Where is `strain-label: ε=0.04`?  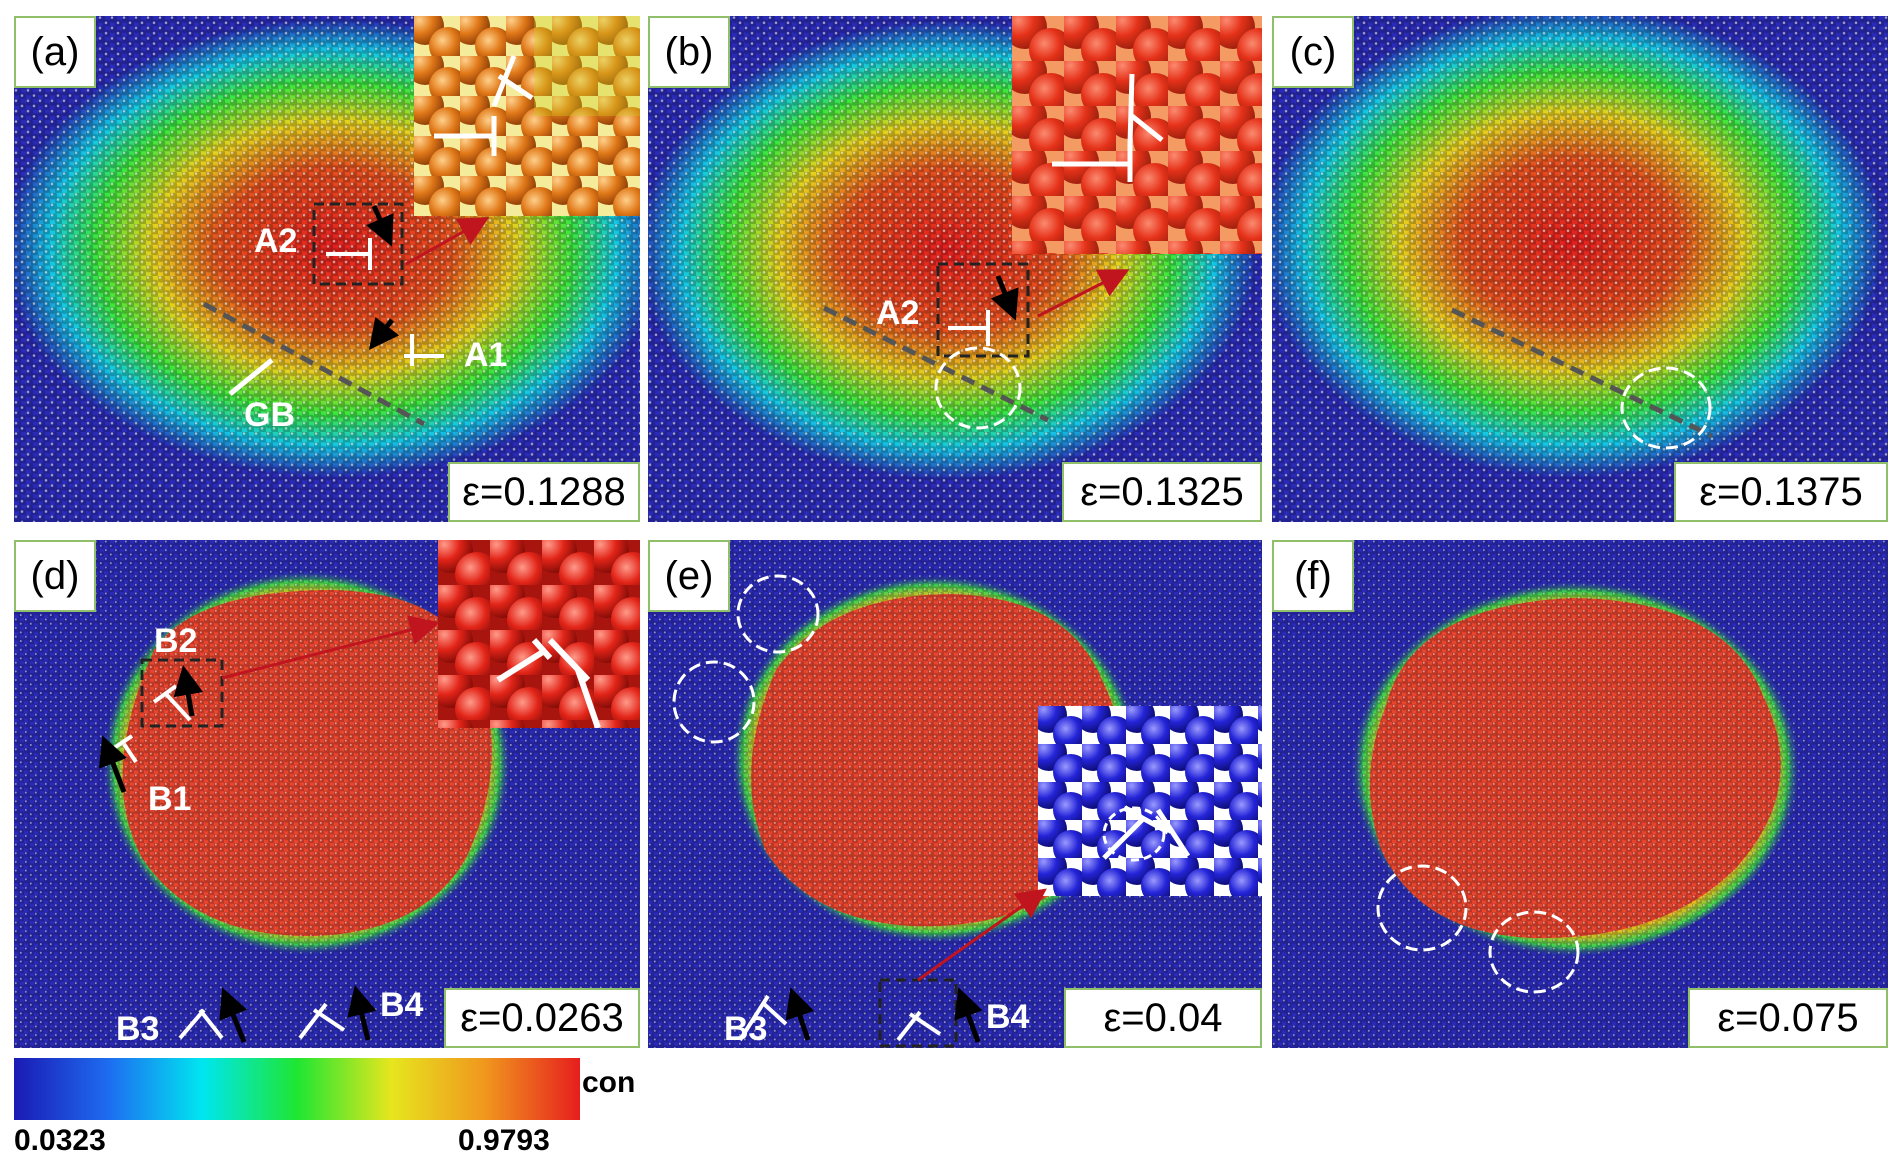
strain-label: ε=0.04 is located at coordinates (1163, 1018).